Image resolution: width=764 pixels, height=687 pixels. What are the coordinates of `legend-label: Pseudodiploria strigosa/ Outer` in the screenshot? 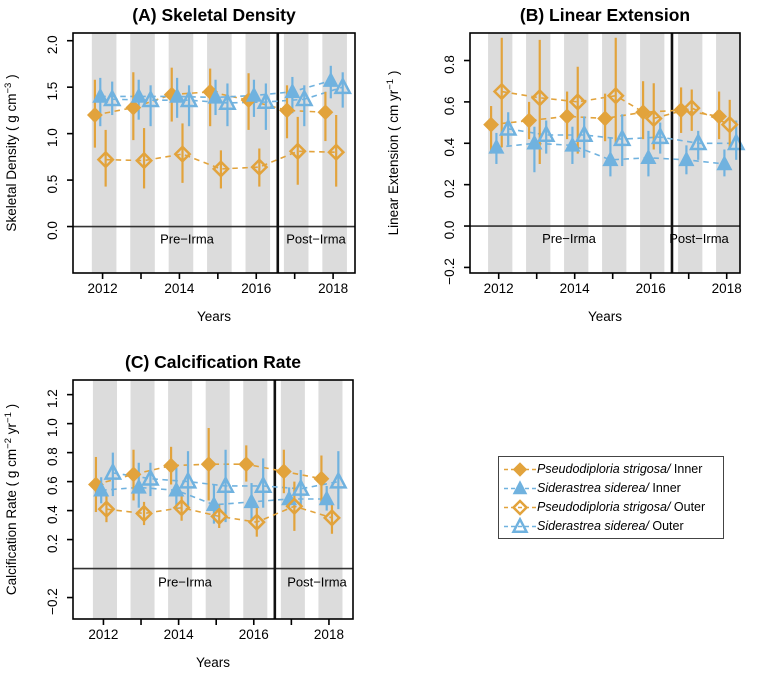 It's located at (621, 507).